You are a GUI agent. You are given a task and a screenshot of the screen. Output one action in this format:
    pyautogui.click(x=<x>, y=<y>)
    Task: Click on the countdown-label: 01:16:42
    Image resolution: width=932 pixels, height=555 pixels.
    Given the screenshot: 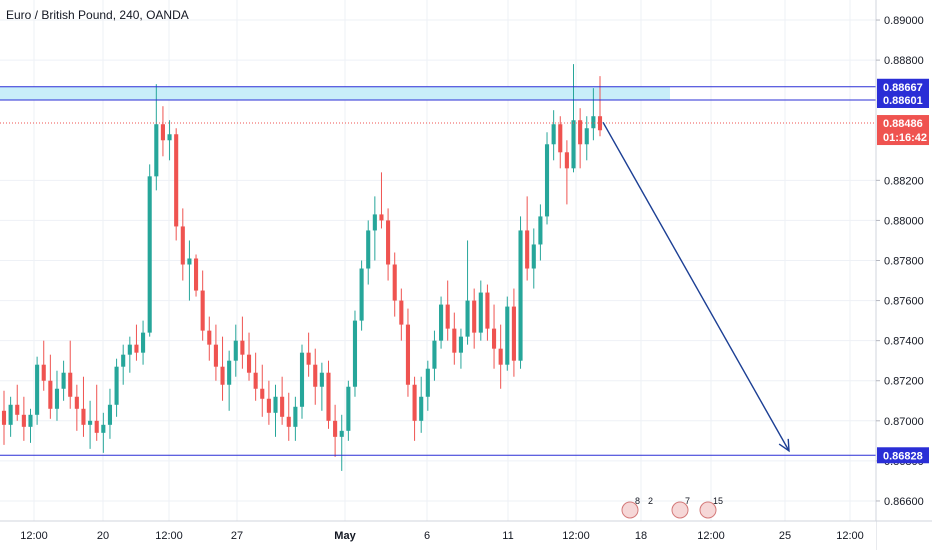 What is the action you would take?
    pyautogui.click(x=905, y=138)
    